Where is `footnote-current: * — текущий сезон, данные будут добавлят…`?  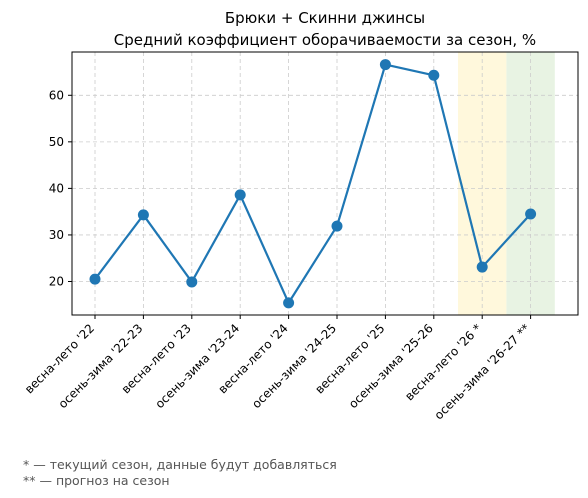
footnote-current: * — текущий сезон, данные будут добавлят… is located at coordinates (180, 464).